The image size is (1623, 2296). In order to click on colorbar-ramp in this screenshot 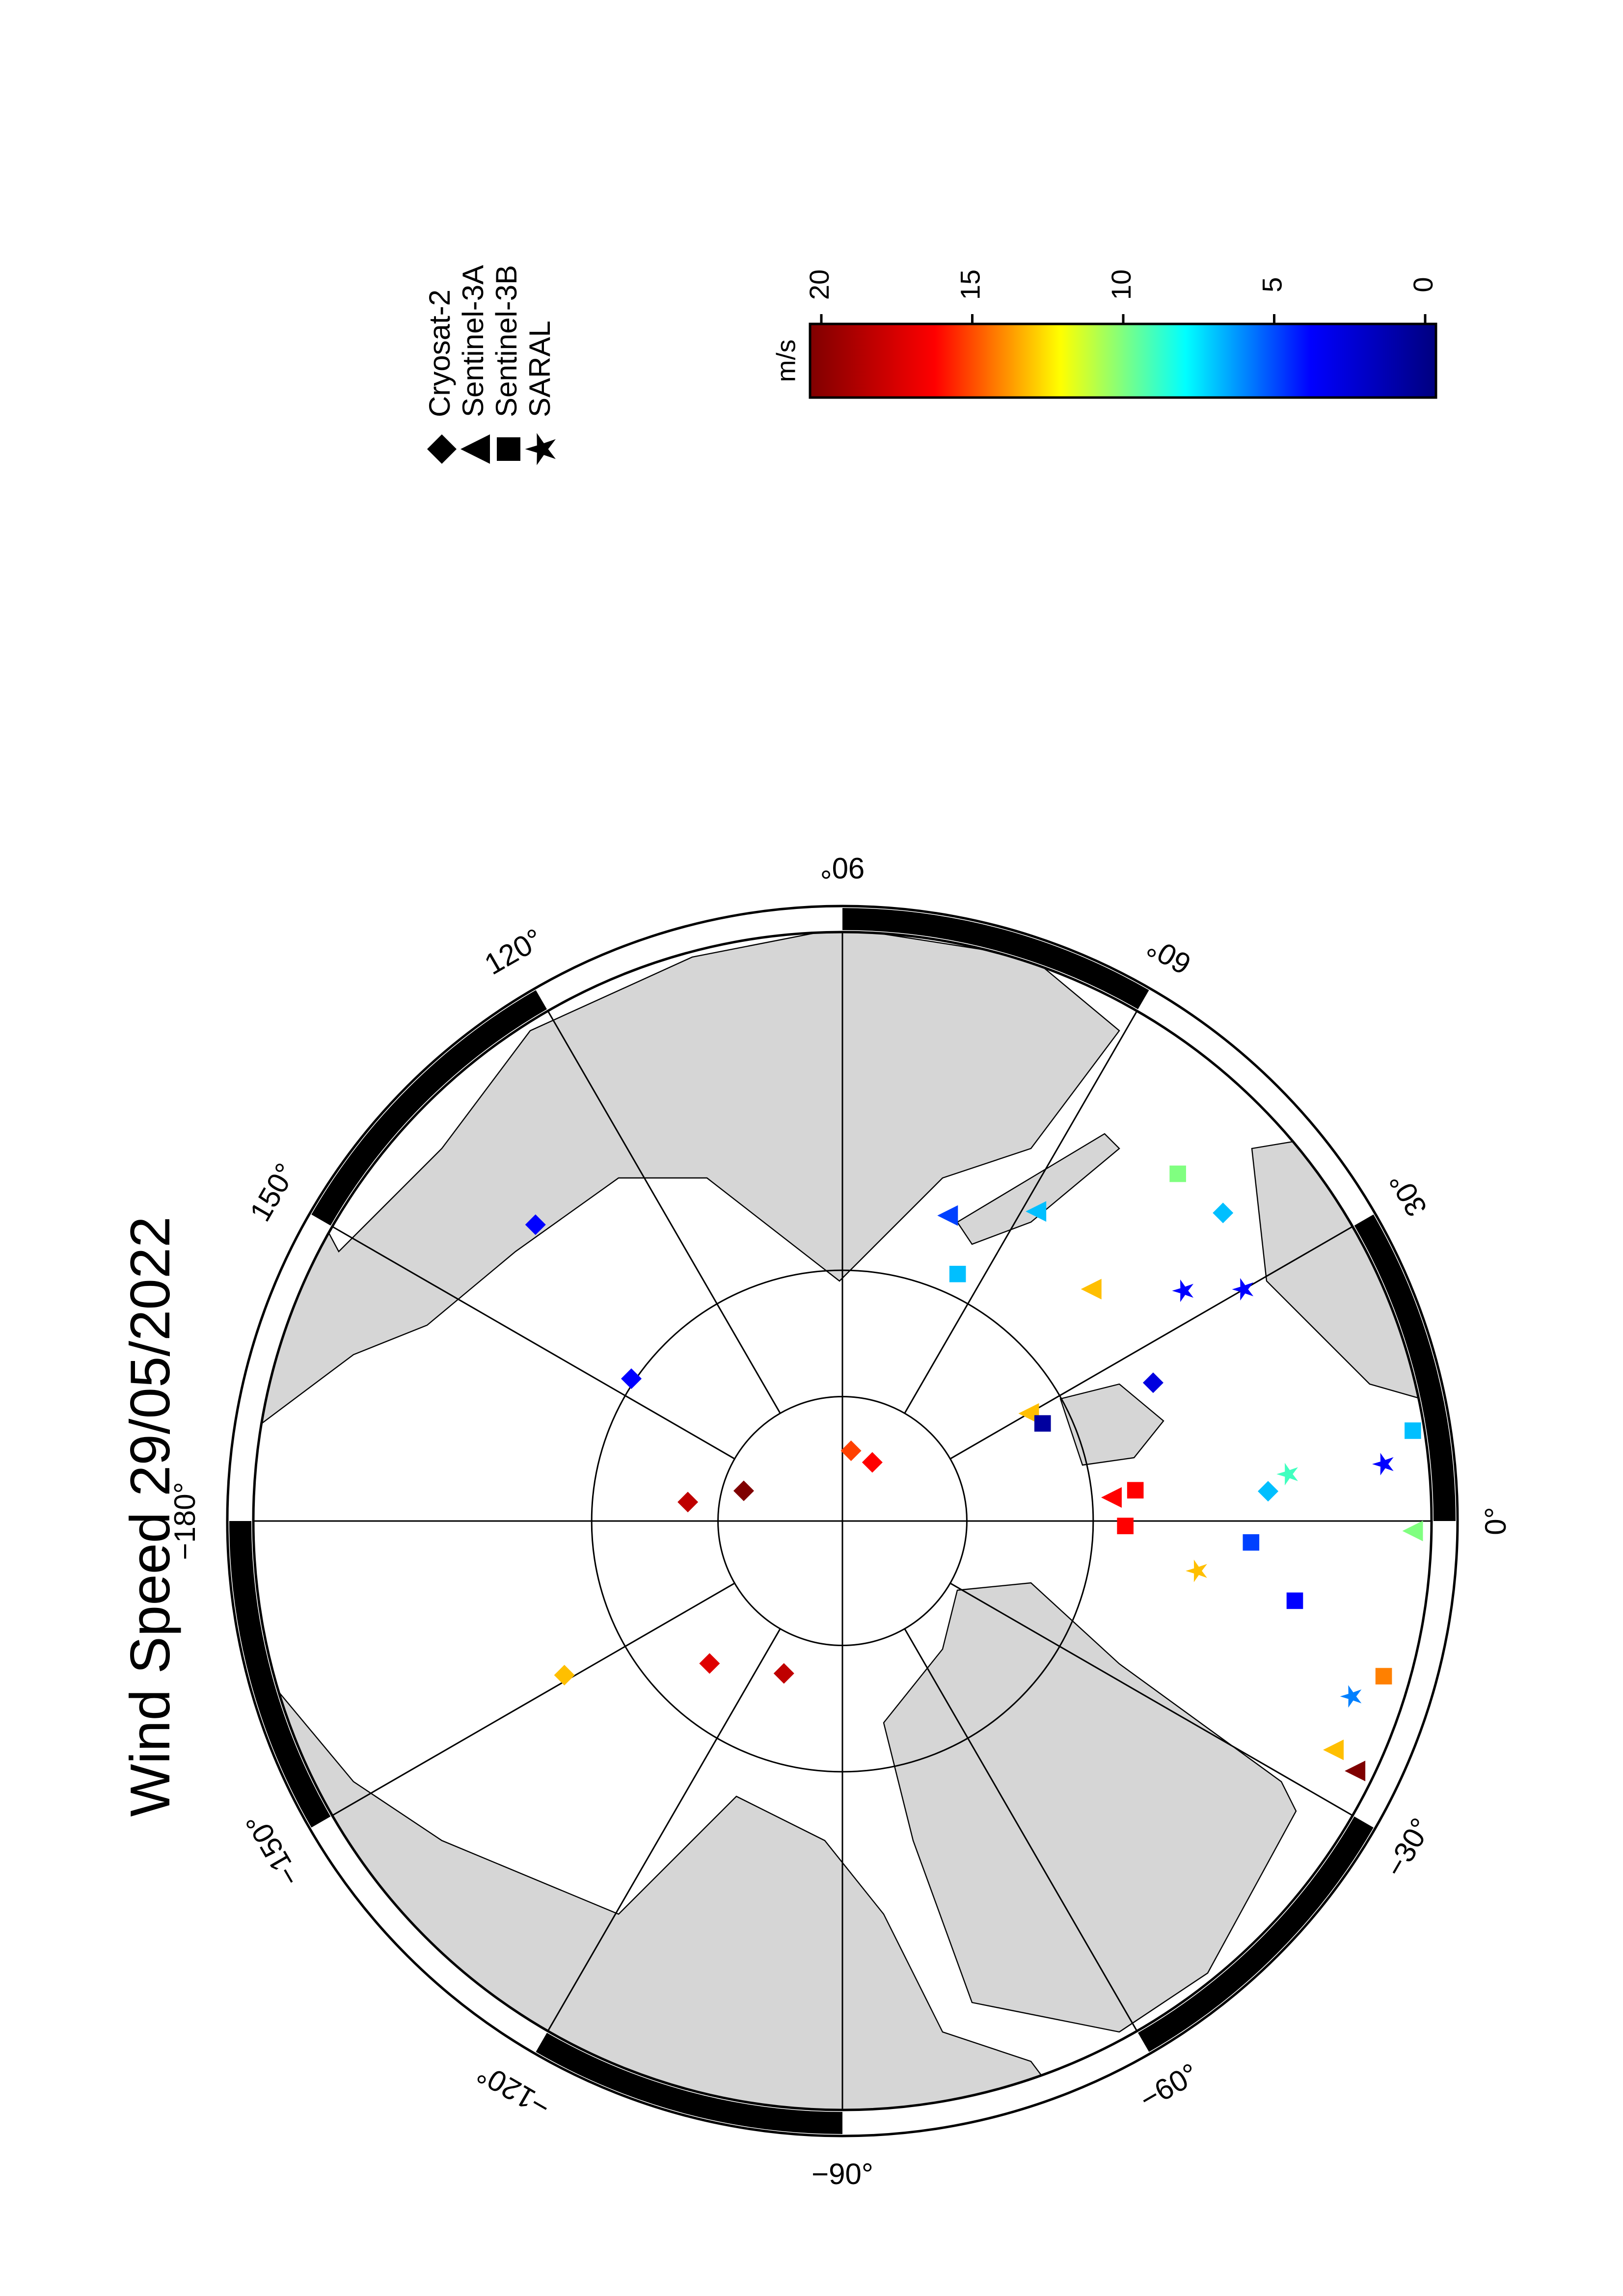, I will do `click(1123, 361)`.